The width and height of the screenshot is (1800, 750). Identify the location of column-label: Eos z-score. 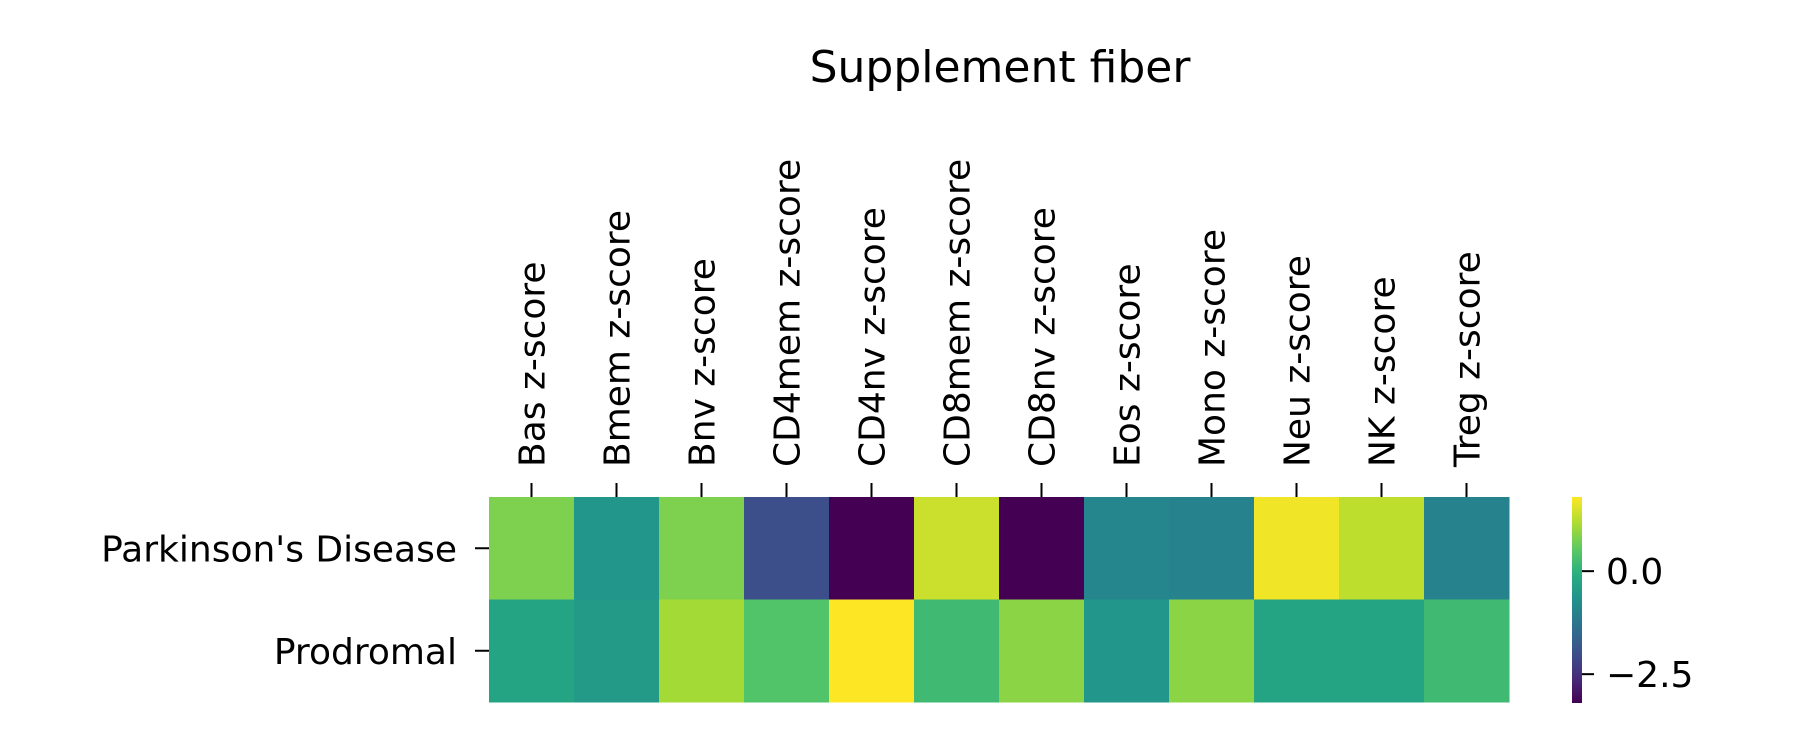
(1128, 365).